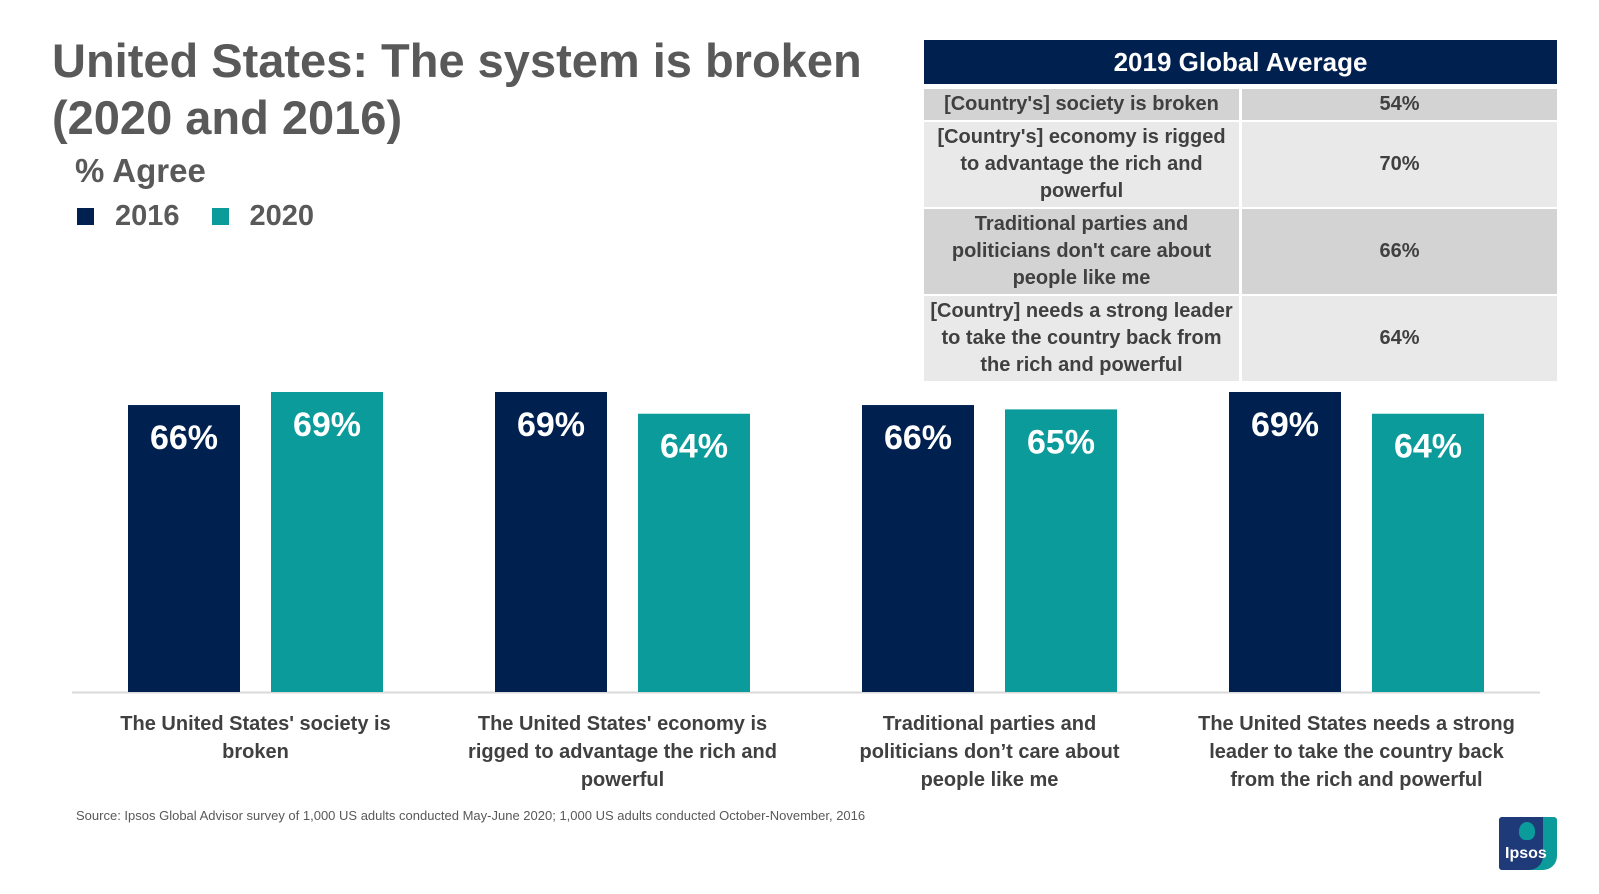 The height and width of the screenshot is (894, 1599). What do you see at coordinates (327, 425) in the screenshot?
I see `bar-label-2020-0: 69%` at bounding box center [327, 425].